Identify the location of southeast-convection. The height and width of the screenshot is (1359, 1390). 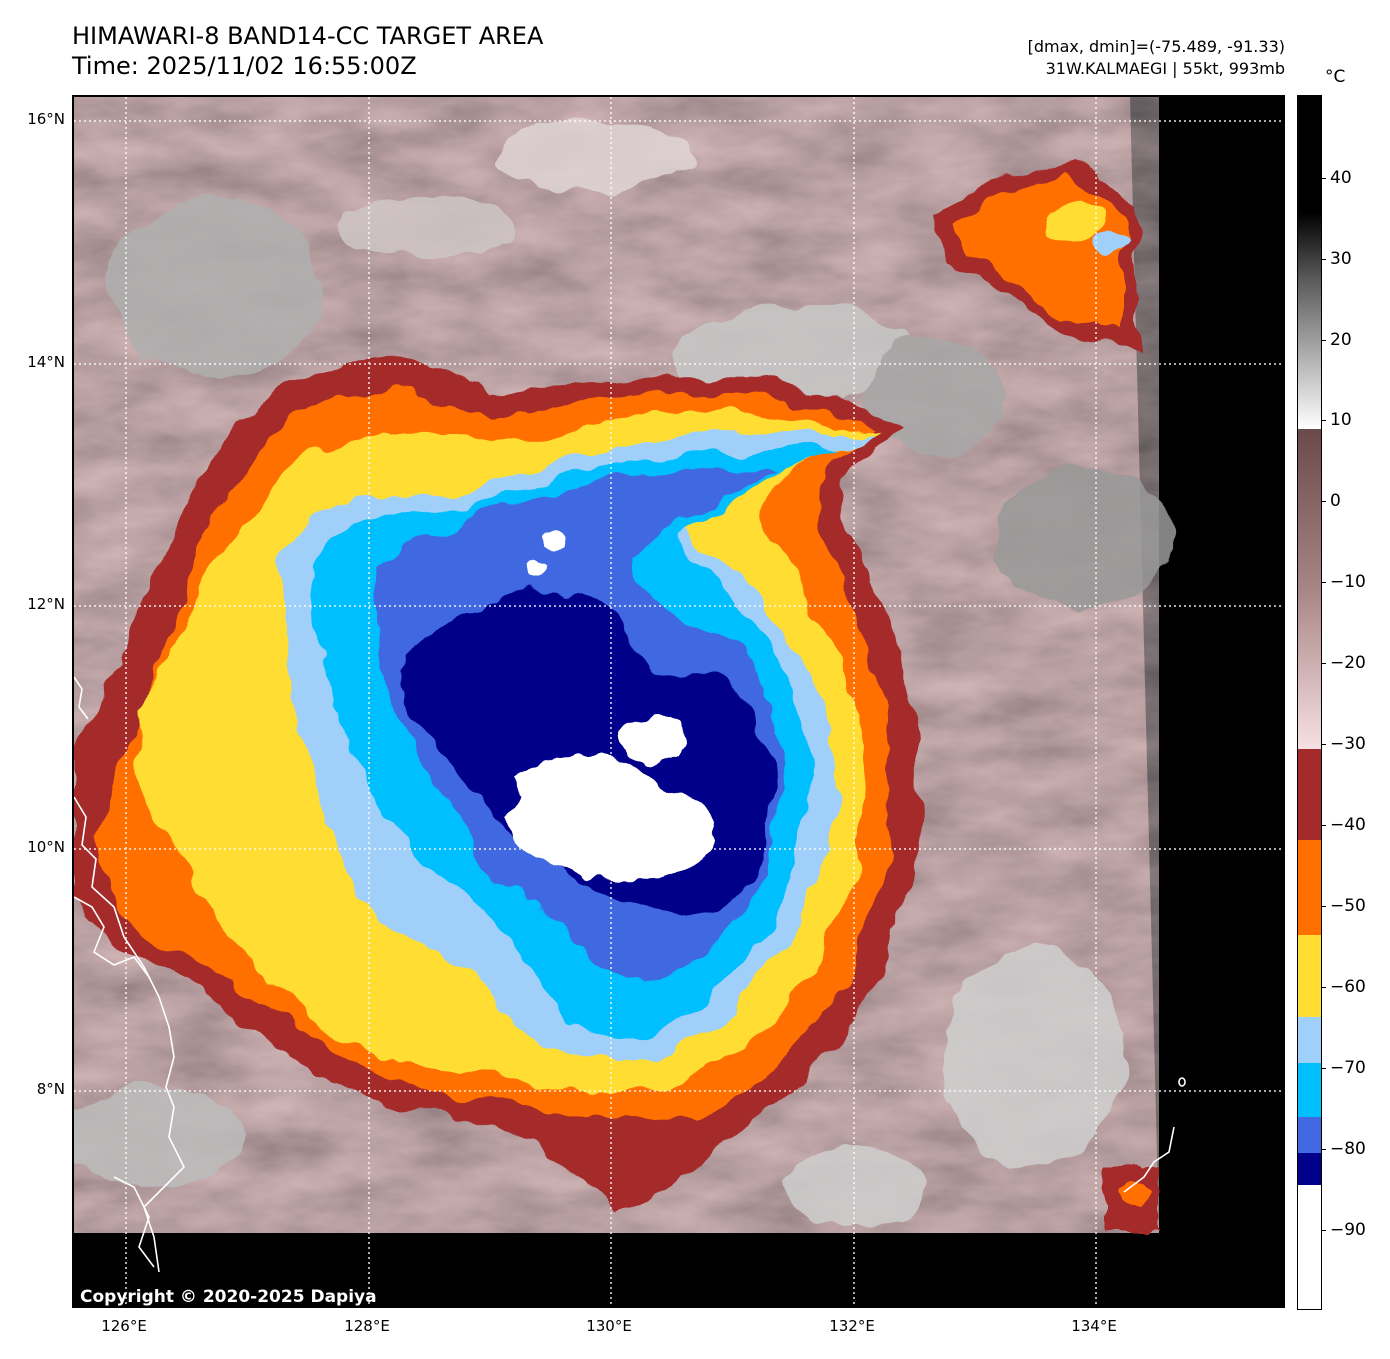
(1131, 1199).